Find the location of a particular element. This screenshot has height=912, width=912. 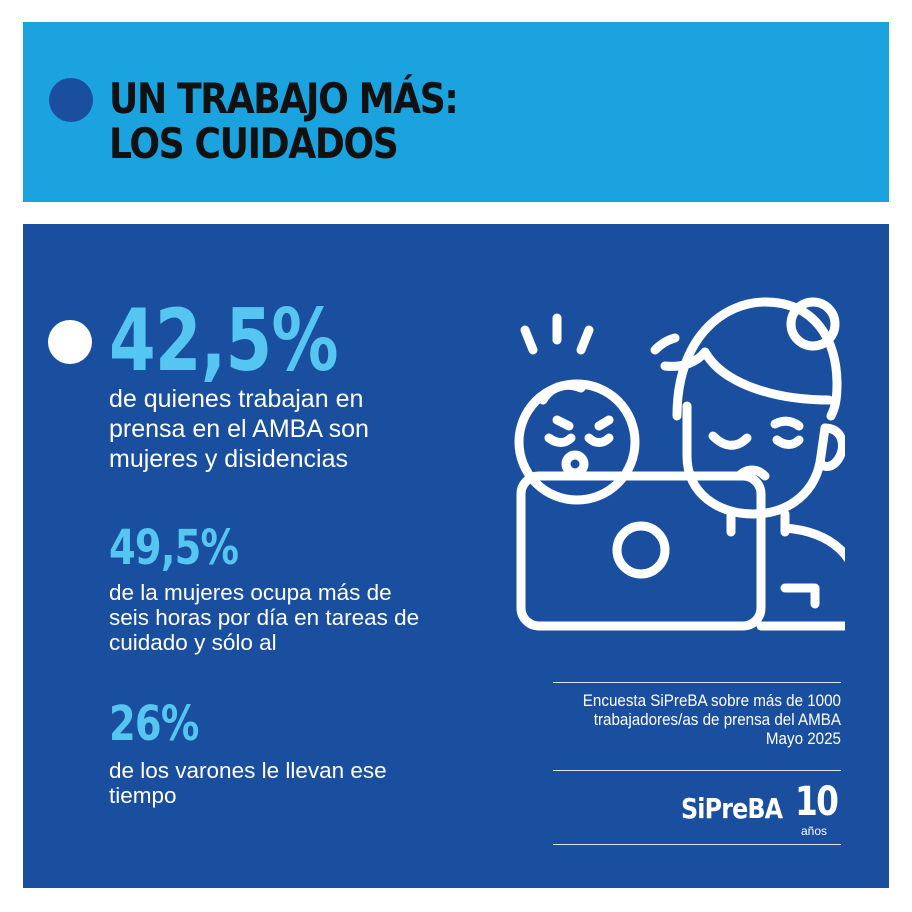

source-line-2: trabajadores/as de prensa del AMBA is located at coordinates (717, 720).